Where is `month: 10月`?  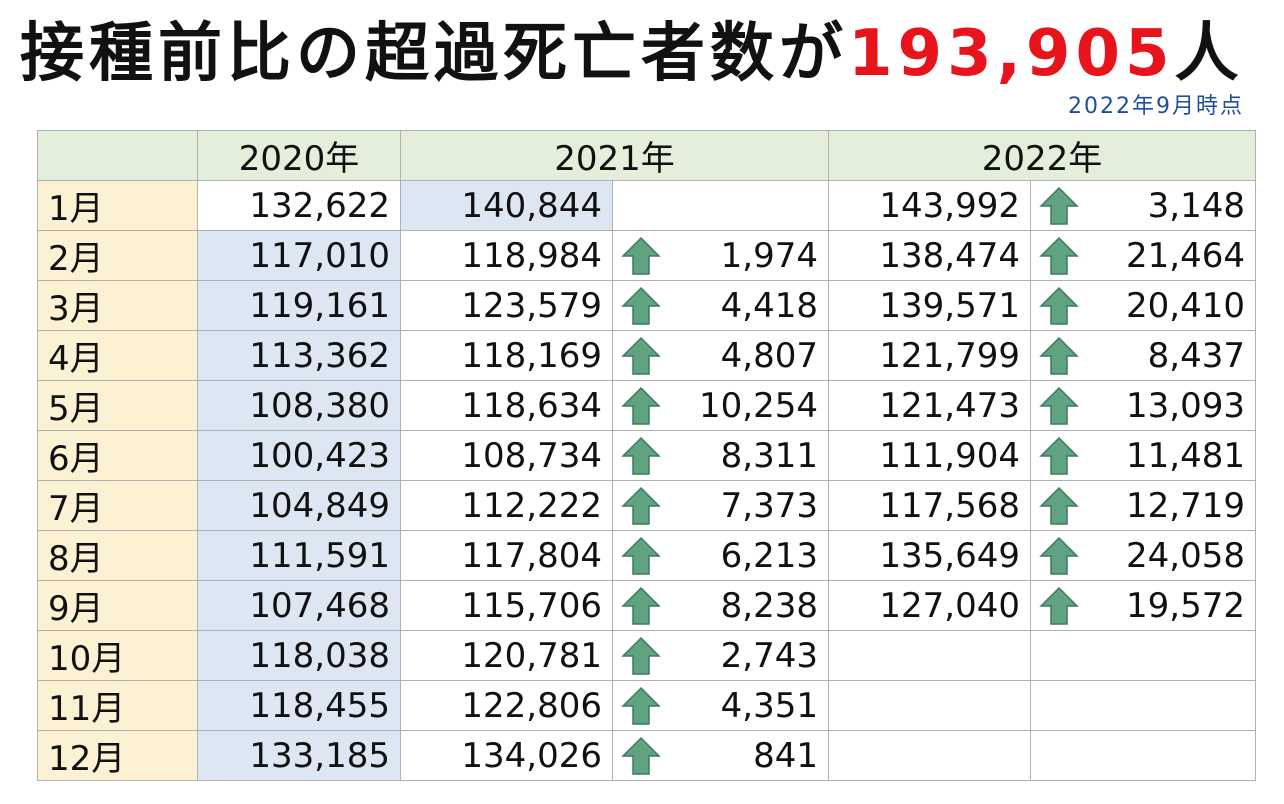
month: 10月 is located at coordinates (87, 659).